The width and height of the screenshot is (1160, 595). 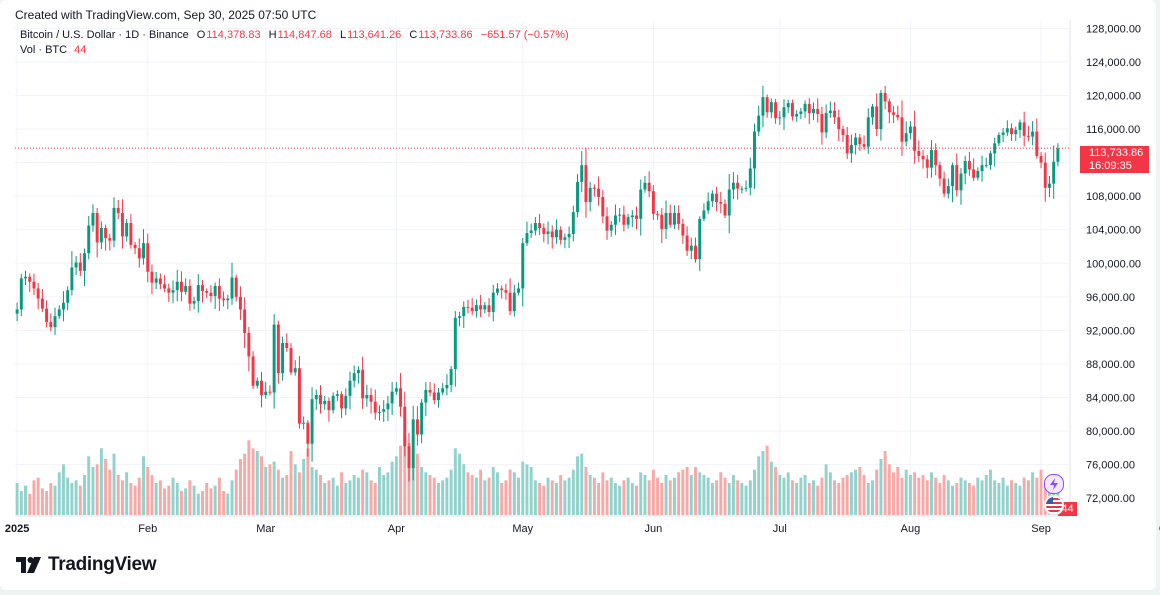 I want to click on volume-value: 44, so click(x=80, y=50).